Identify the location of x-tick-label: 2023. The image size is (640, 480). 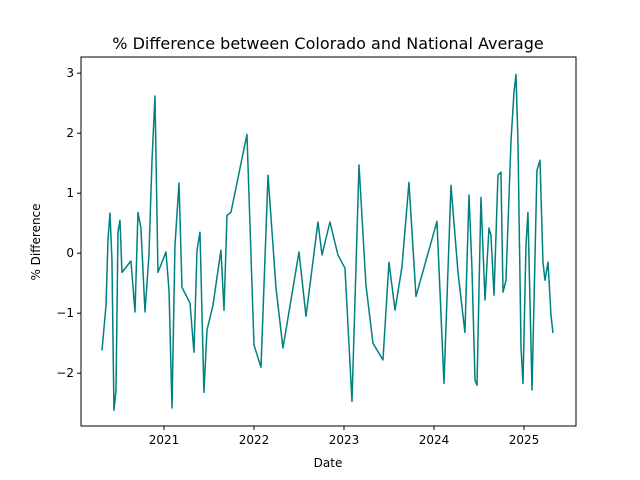
(344, 440).